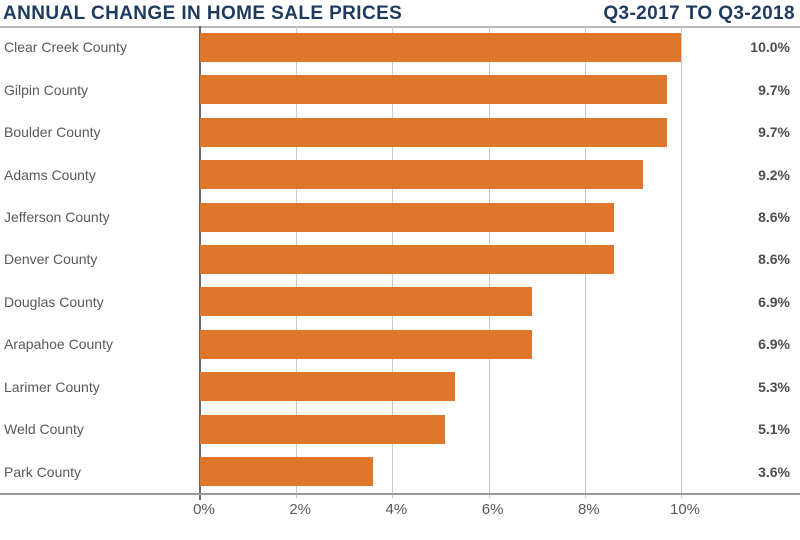 Image resolution: width=800 pixels, height=540 pixels. I want to click on value-label: 10.0%, so click(770, 47).